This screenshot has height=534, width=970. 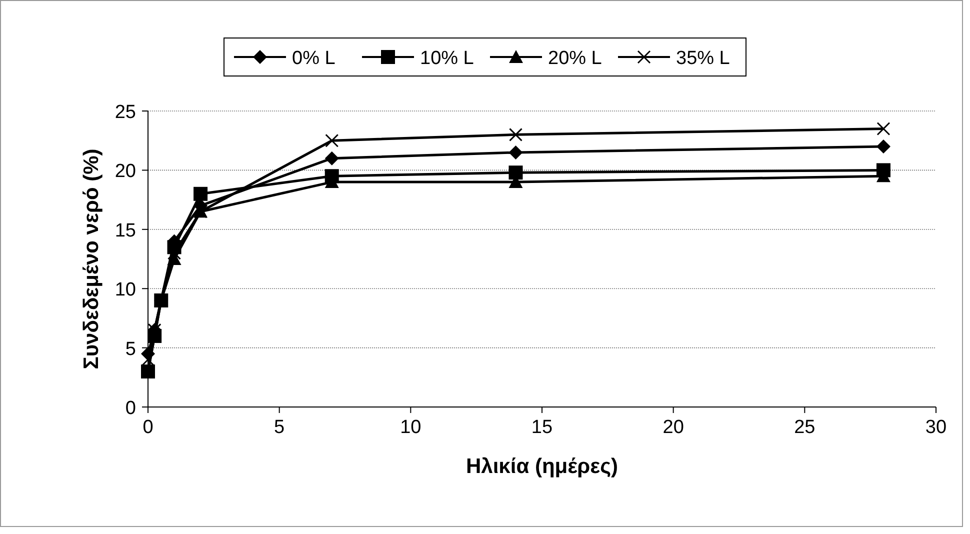 I want to click on legend-label: 10% L, so click(x=447, y=58).